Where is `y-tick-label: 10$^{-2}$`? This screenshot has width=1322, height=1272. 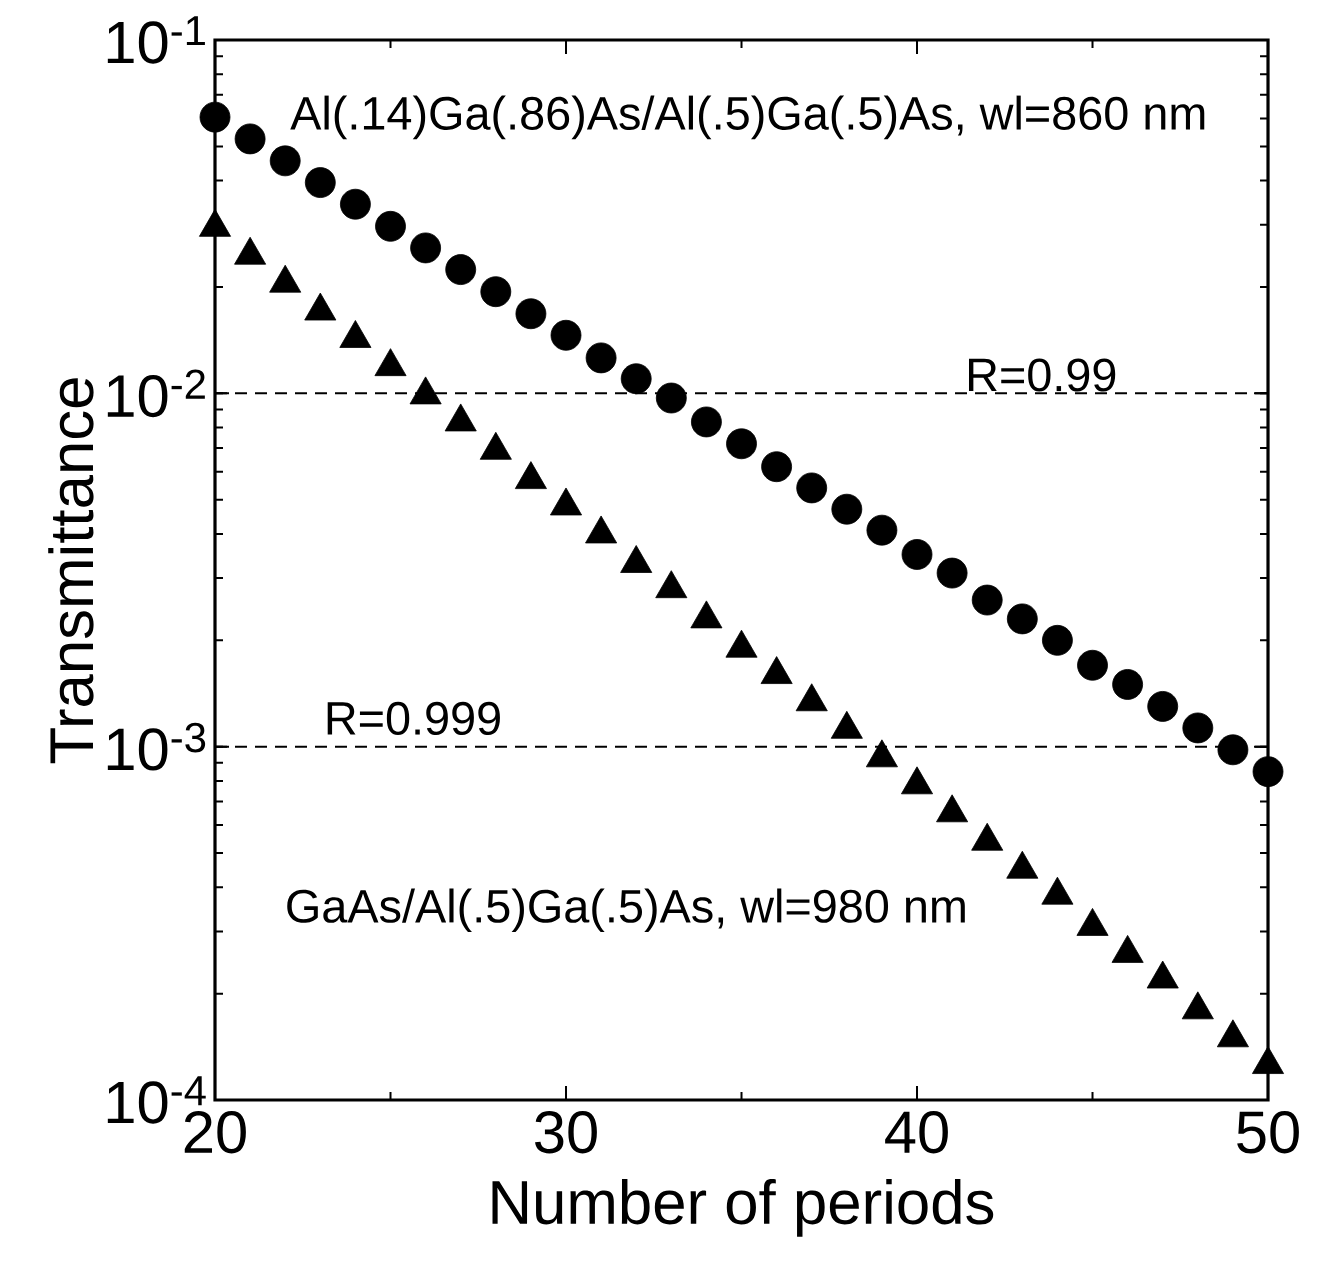 y-tick-label: 10$^{-2}$ is located at coordinates (156, 393).